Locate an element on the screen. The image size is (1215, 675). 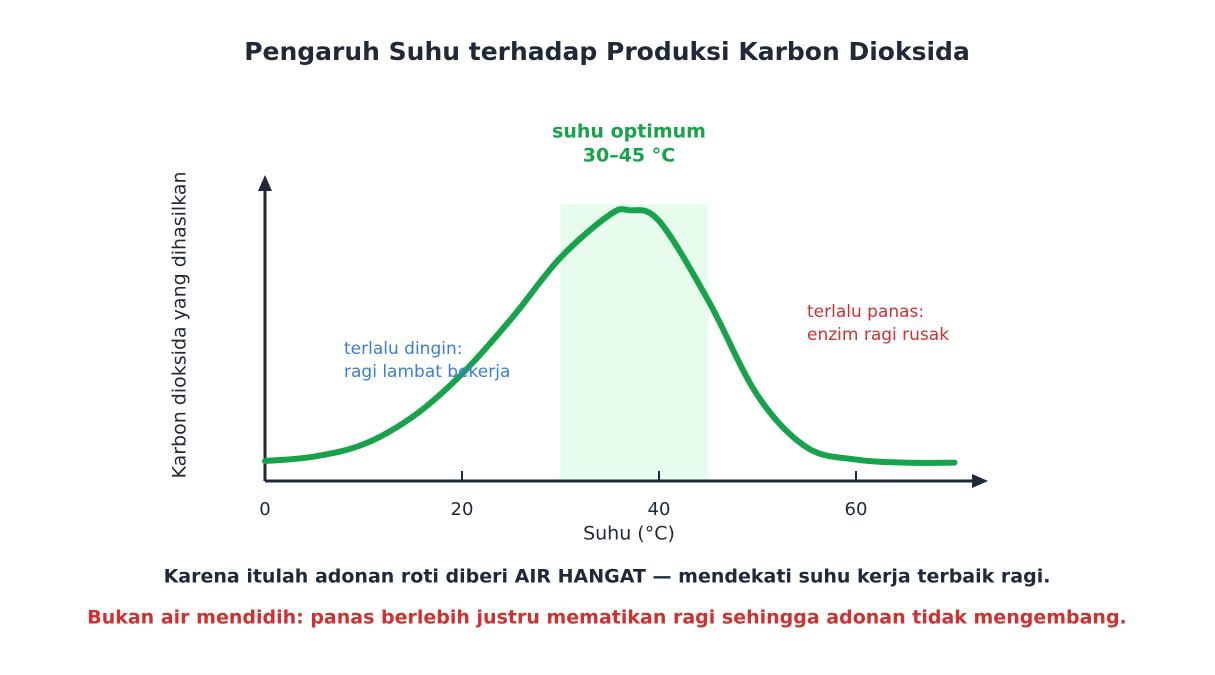
annotation: 30–45 °C is located at coordinates (629, 156).